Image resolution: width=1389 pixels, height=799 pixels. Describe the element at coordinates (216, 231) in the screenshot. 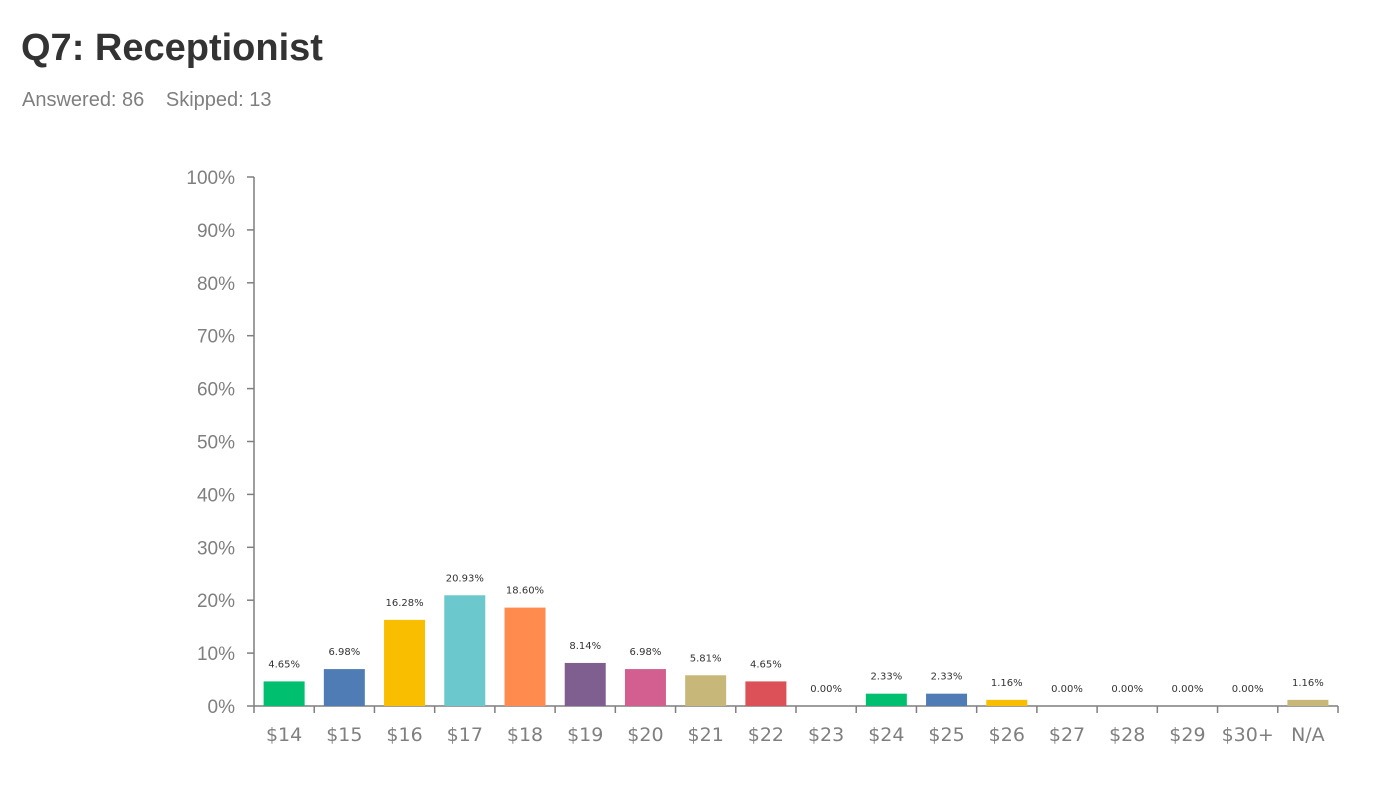

I see `y-tick-label: 90%` at that location.